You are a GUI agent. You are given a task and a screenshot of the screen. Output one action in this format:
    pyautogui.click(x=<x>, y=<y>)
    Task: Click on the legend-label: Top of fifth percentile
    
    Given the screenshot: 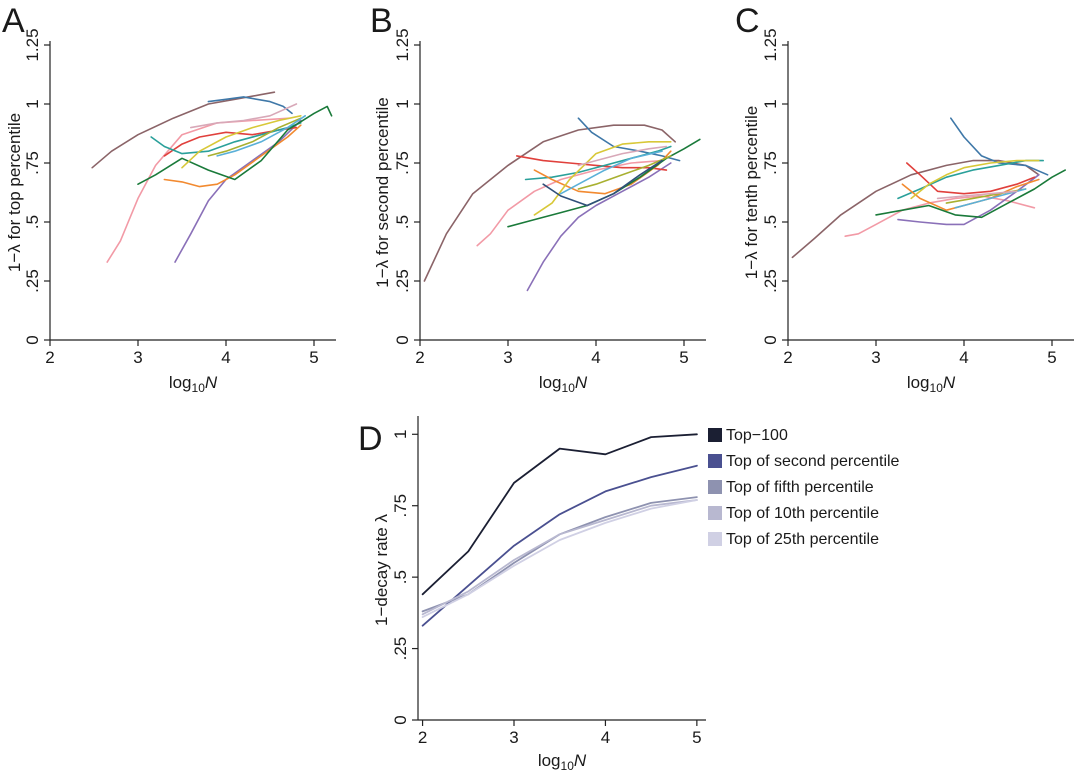 What is the action you would take?
    pyautogui.click(x=800, y=487)
    